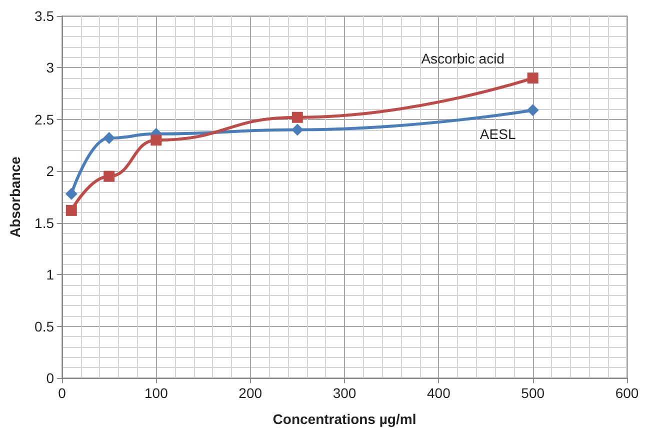 This screenshot has width=647, height=440. I want to click on y-tick-label: 2.5, so click(44, 119).